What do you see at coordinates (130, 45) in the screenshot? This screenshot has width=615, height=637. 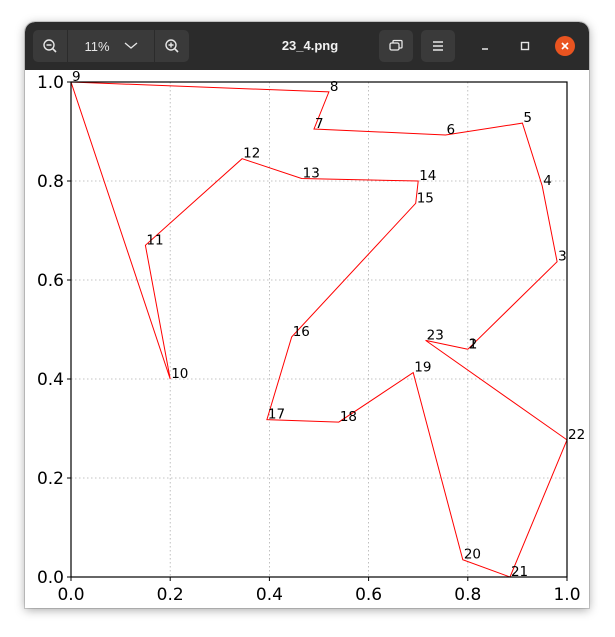 I see `chevron-down-icon` at bounding box center [130, 45].